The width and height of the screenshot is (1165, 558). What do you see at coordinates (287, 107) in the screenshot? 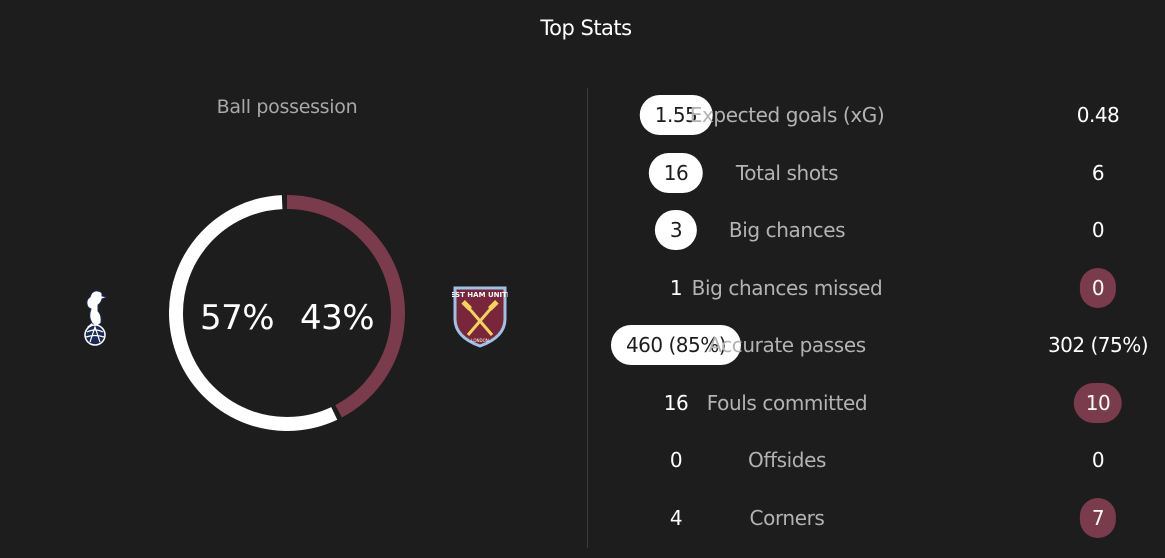
I see `ball-possession-label: Ball possession` at bounding box center [287, 107].